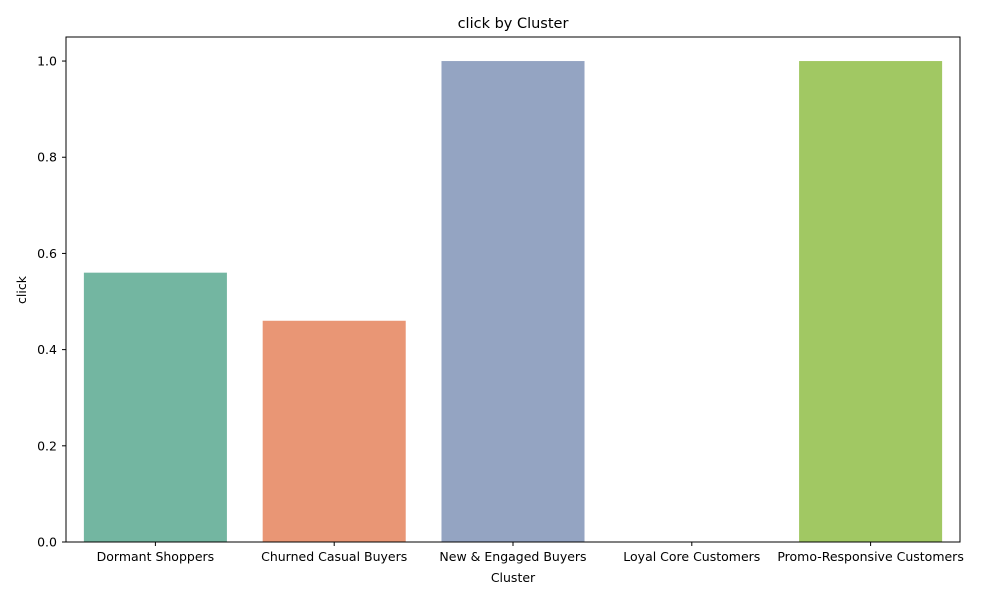 The width and height of the screenshot is (1000, 600). I want to click on x-axis-label: Cluster, so click(513, 577).